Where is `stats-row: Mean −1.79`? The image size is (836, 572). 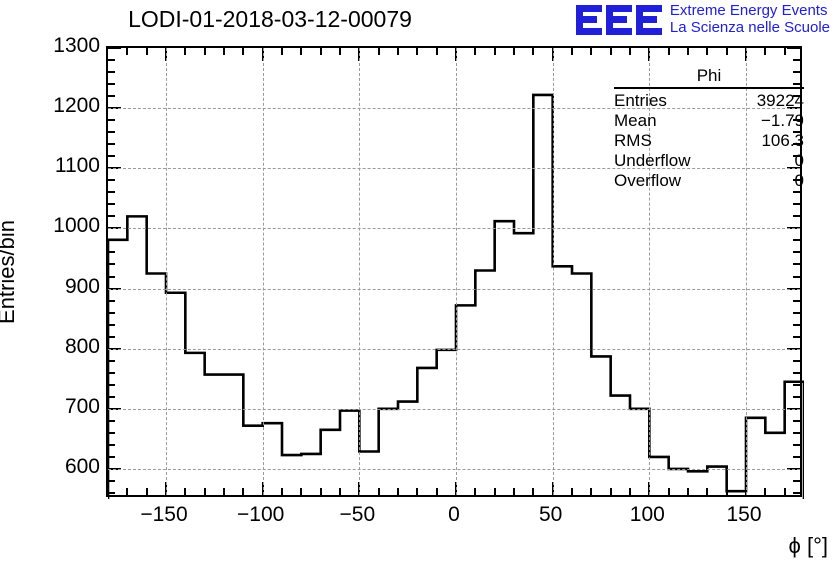
stats-row: Mean −1.79 is located at coordinates (709, 121).